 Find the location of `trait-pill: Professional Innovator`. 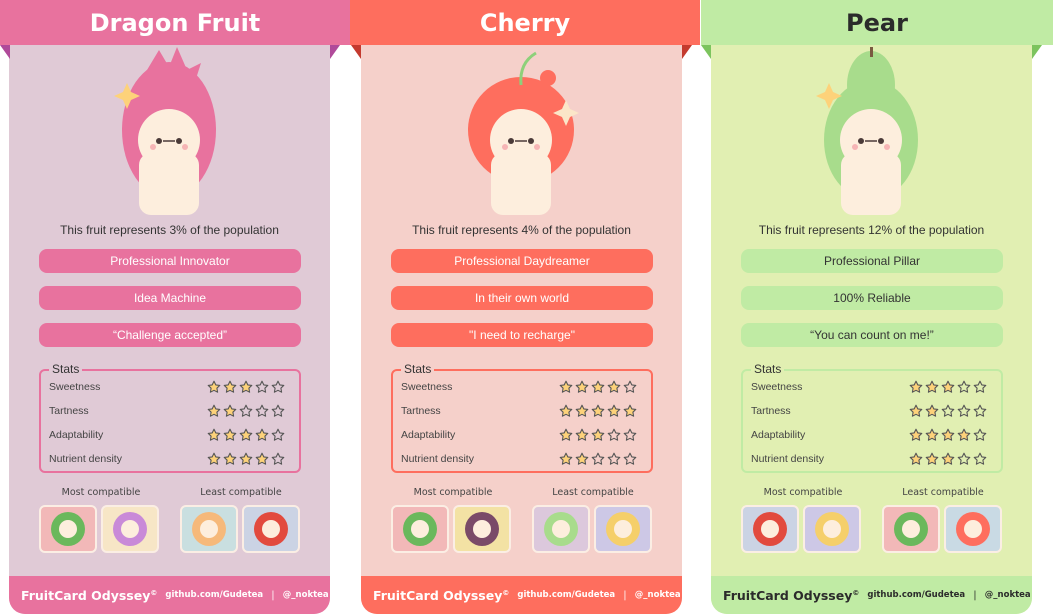

trait-pill: Professional Innovator is located at coordinates (170, 261).